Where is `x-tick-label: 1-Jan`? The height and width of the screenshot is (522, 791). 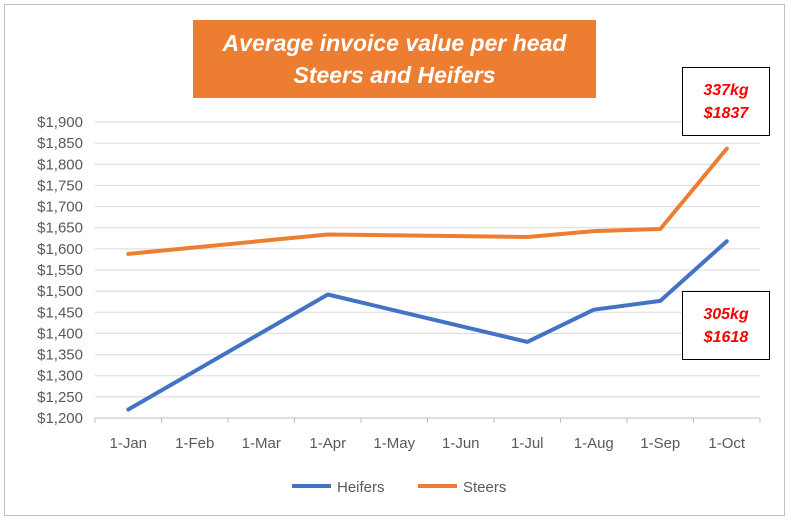
x-tick-label: 1-Jan is located at coordinates (128, 443).